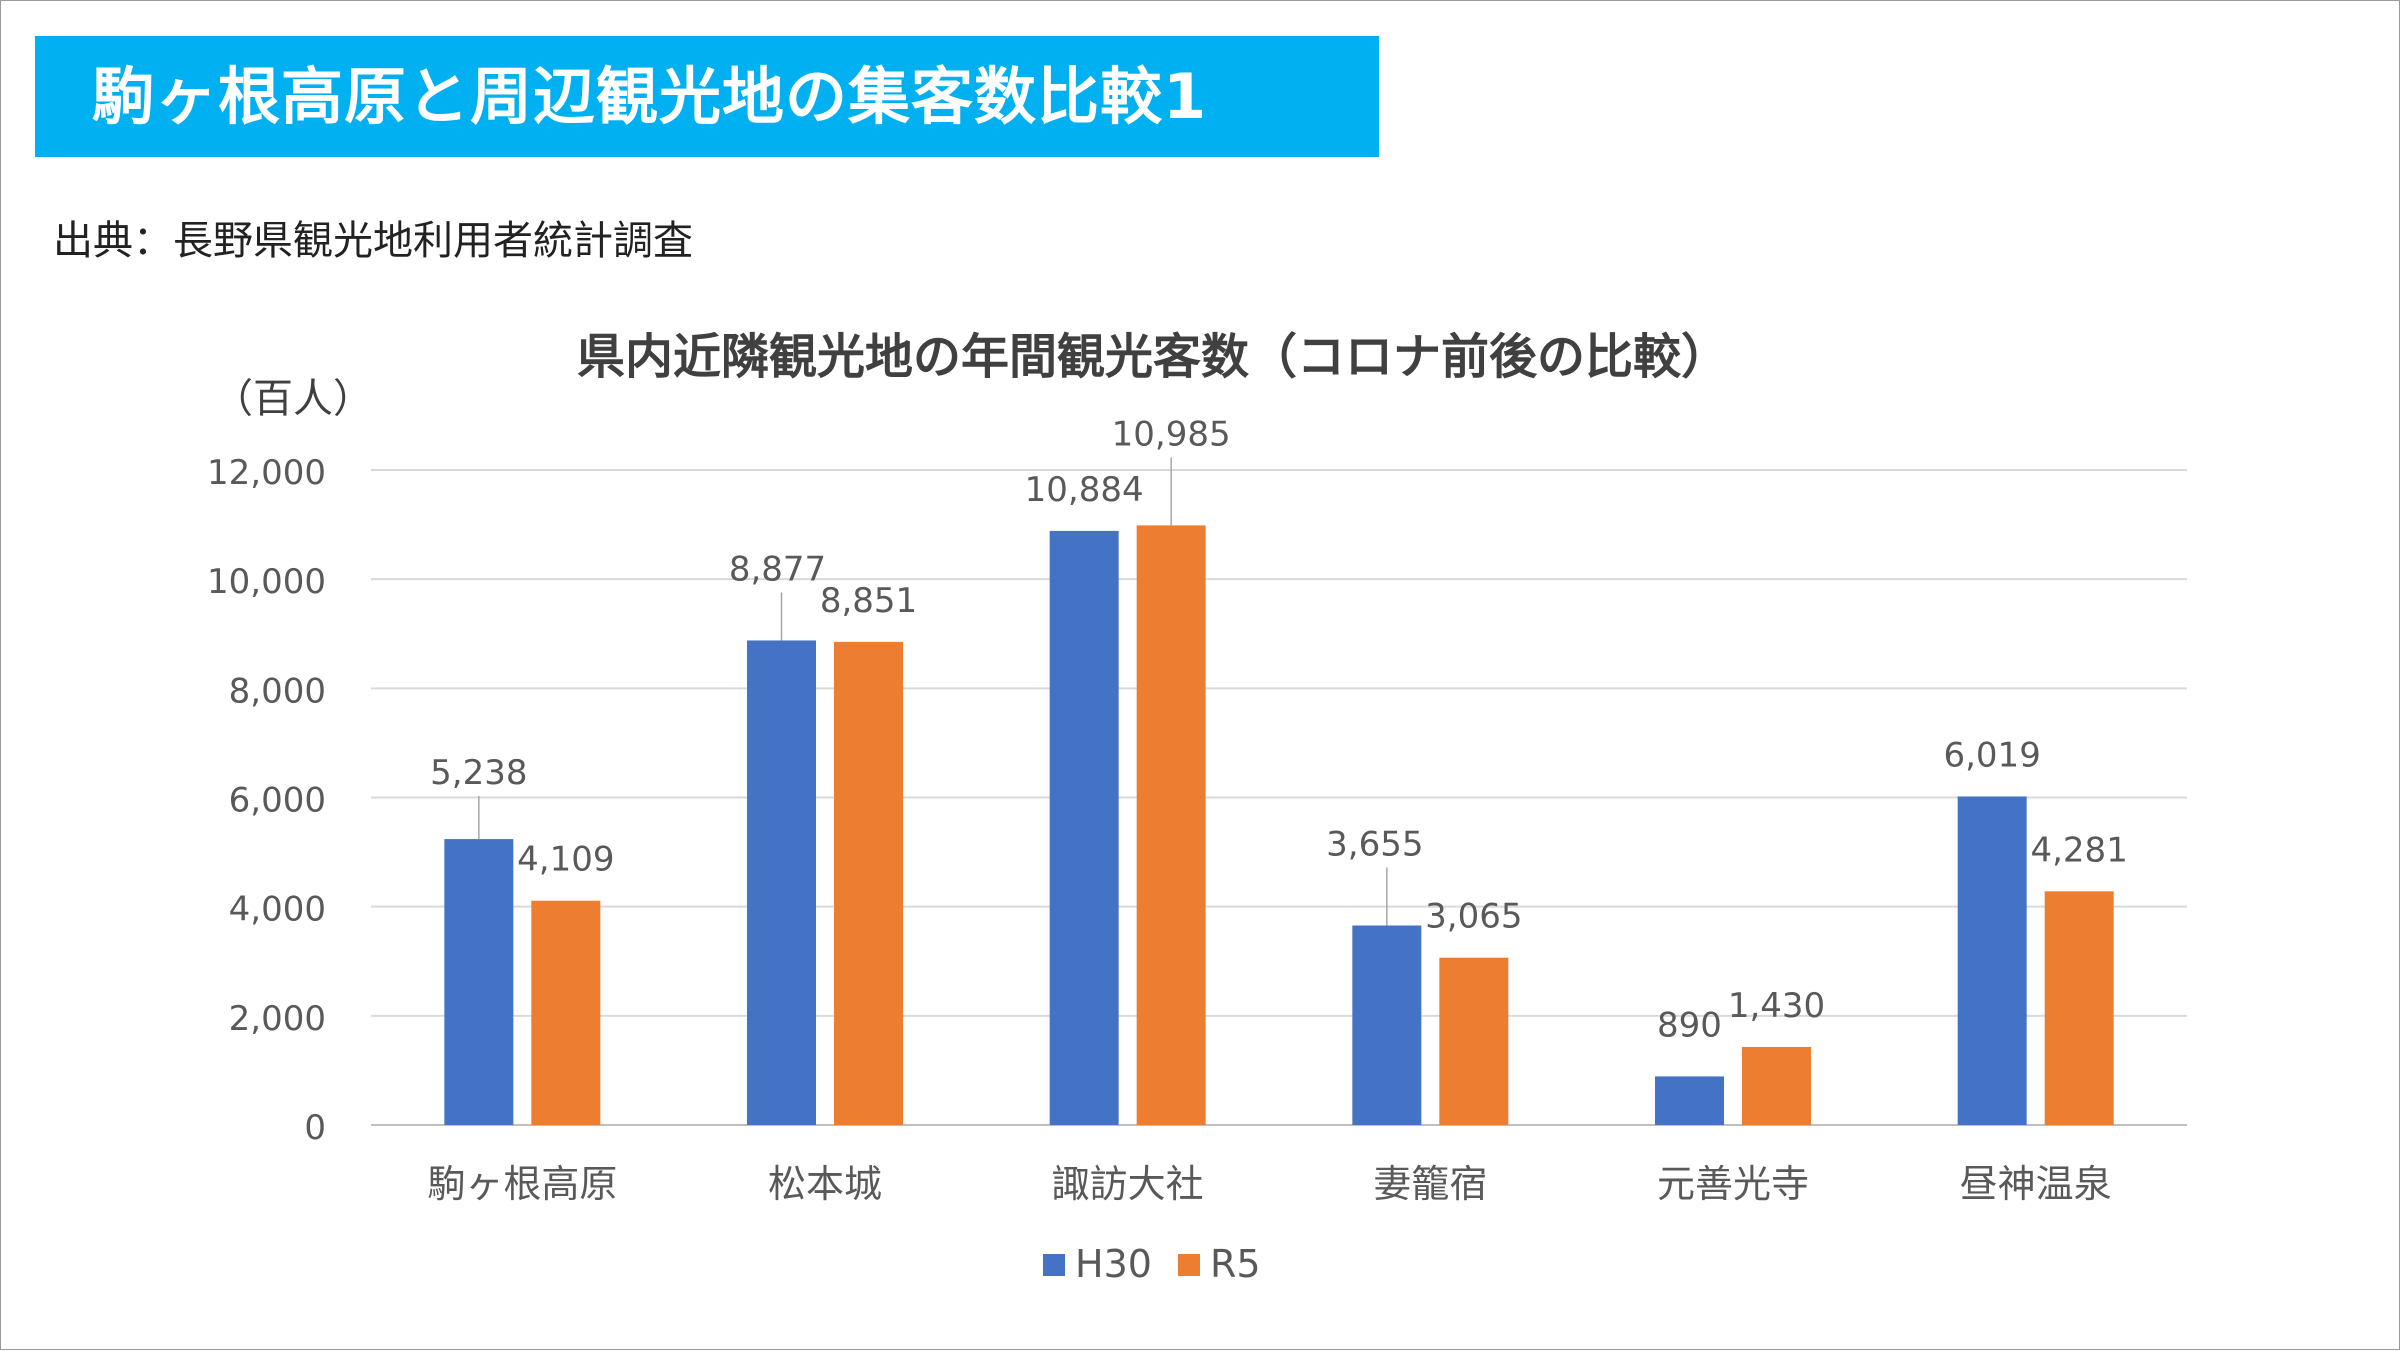 The width and height of the screenshot is (2400, 1351). What do you see at coordinates (1269, 1184) in the screenshot?
I see `x-axis-categories: 駒ヶ根高原 松本城 諏訪大社 妻籠宿 元善光寺 昼神温泉` at bounding box center [1269, 1184].